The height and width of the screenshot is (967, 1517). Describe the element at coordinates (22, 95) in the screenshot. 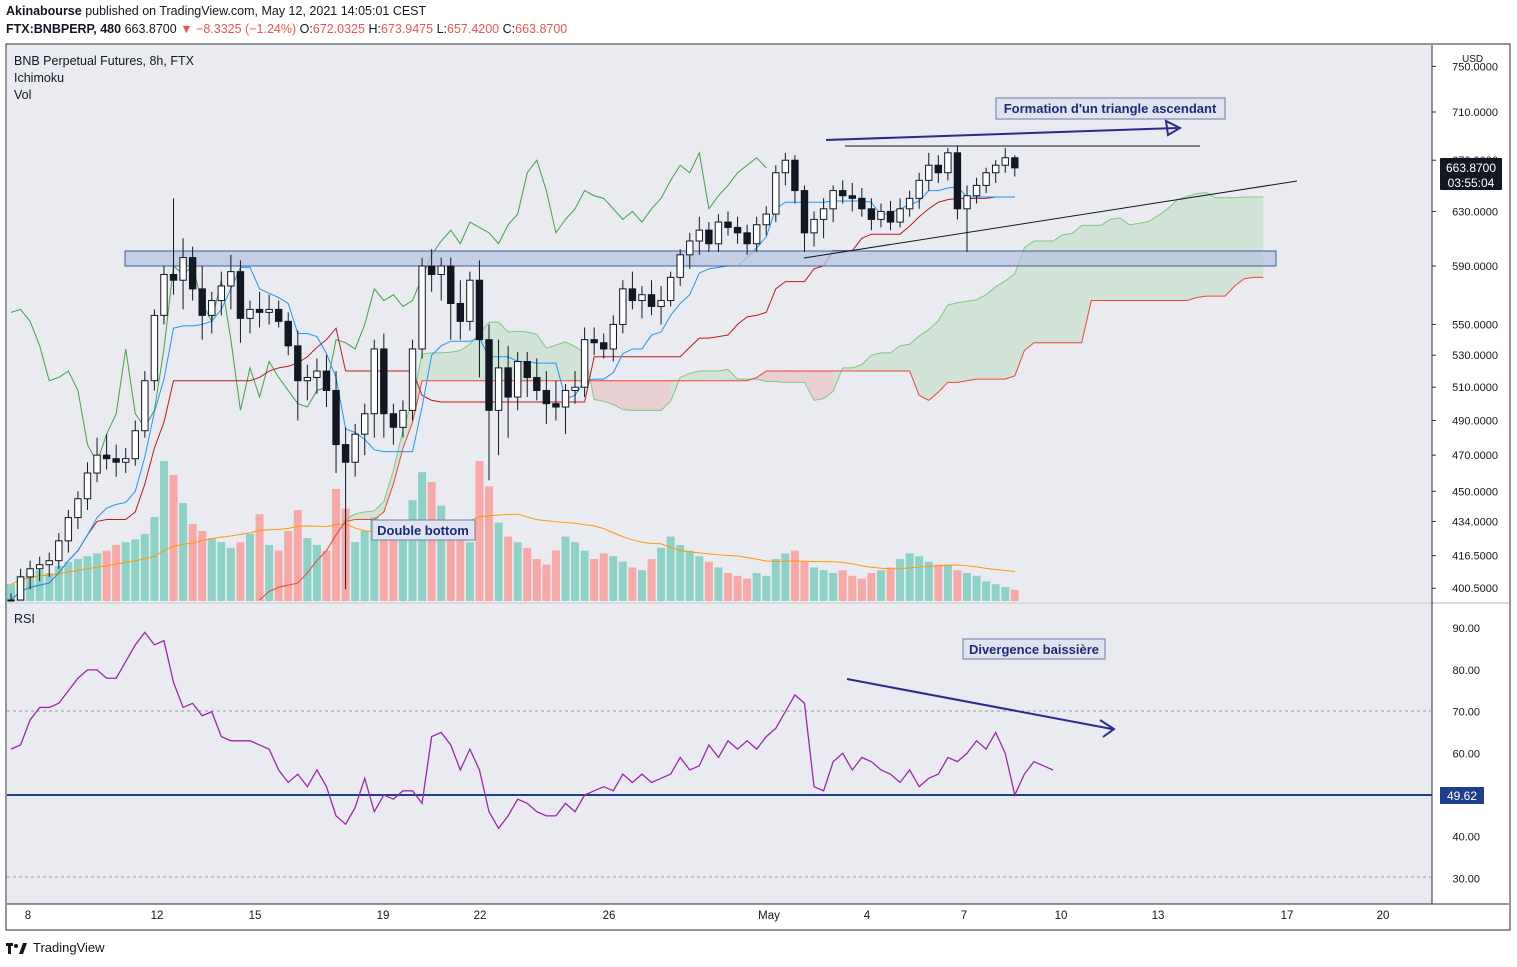

I see `indicator-volume: Vol` at that location.